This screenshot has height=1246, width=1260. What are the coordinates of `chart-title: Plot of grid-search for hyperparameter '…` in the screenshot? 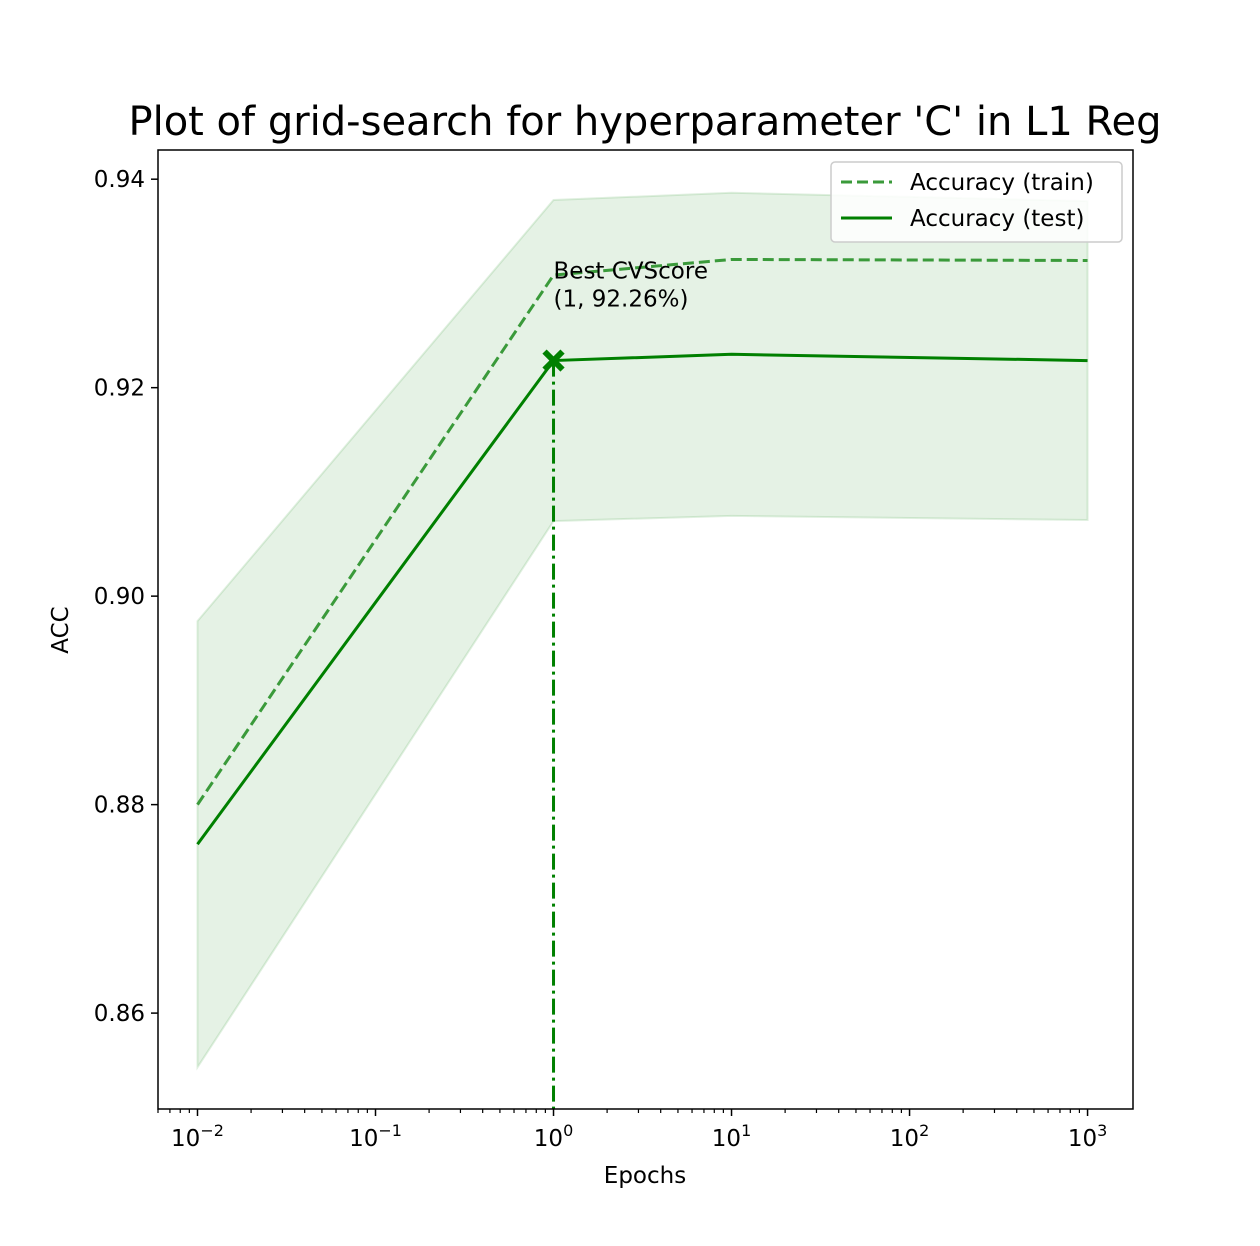 It's located at (644, 122).